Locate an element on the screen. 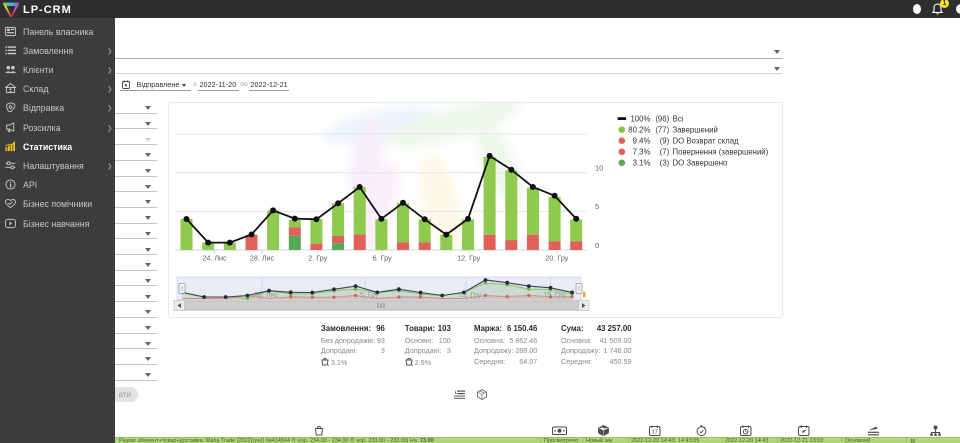 This screenshot has height=443, width=960. svg-text: 0 is located at coordinates (597, 245).